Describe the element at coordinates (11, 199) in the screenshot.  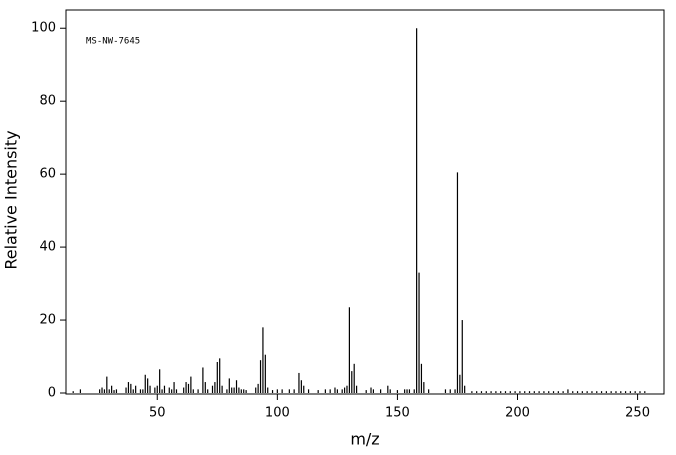
I see `y-axis-label: Relative Intensity` at that location.